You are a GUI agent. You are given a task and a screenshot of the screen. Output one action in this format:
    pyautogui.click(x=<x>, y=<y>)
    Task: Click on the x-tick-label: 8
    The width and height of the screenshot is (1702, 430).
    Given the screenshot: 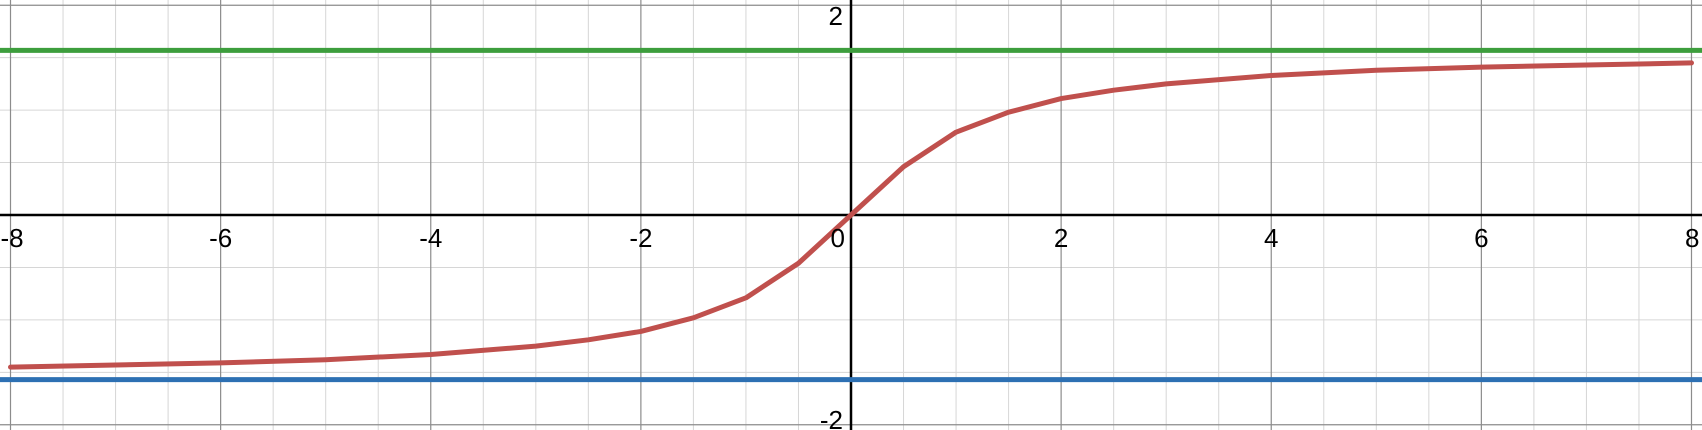 What is the action you would take?
    pyautogui.click(x=1692, y=238)
    